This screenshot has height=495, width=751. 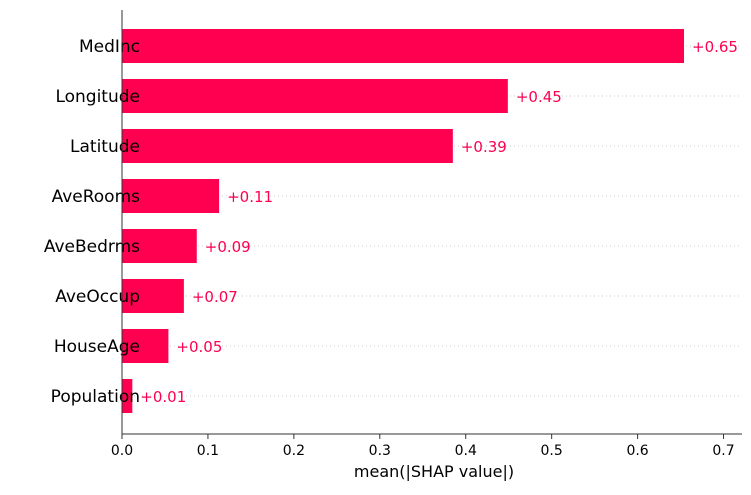 What do you see at coordinates (466, 451) in the screenshot?
I see `x-tick-label: 0.4` at bounding box center [466, 451].